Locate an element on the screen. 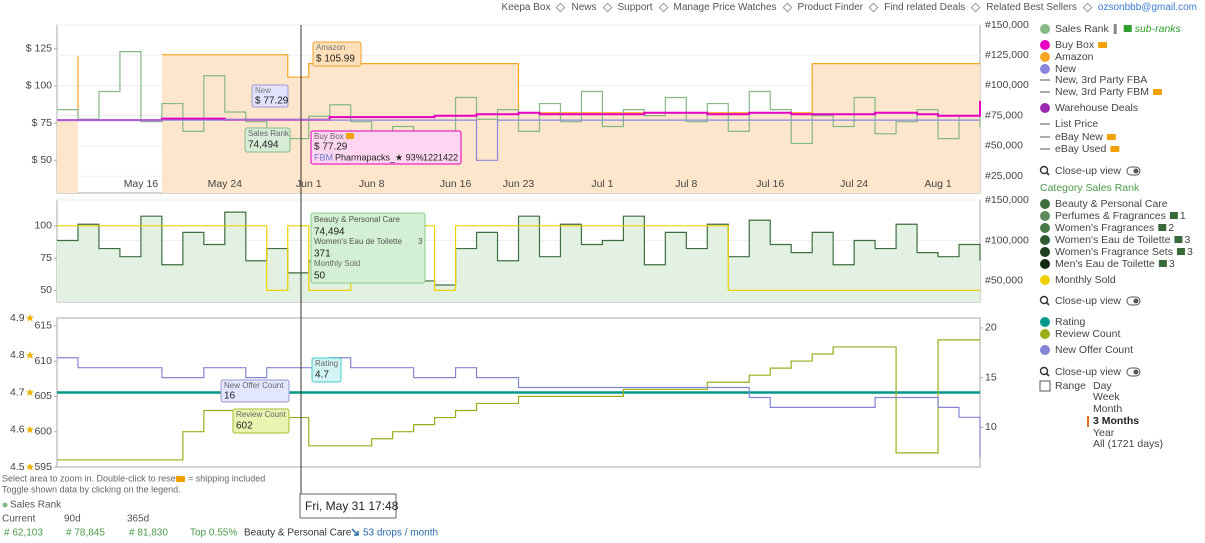 The image size is (1205, 543). range-option: Month is located at coordinates (1107, 409).